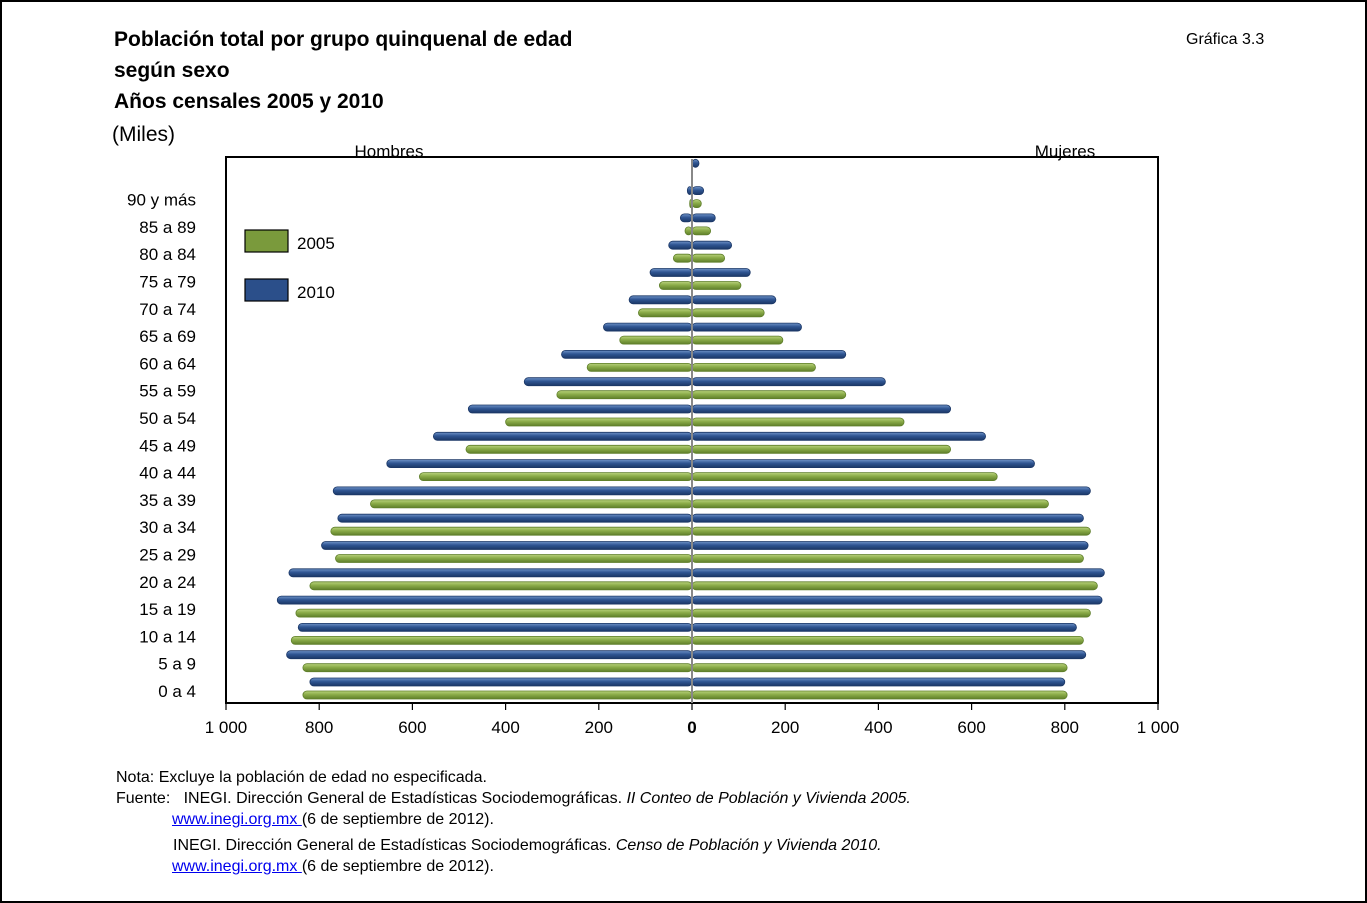 The width and height of the screenshot is (1367, 903). I want to click on legend-label-2010: 2010, so click(316, 292).